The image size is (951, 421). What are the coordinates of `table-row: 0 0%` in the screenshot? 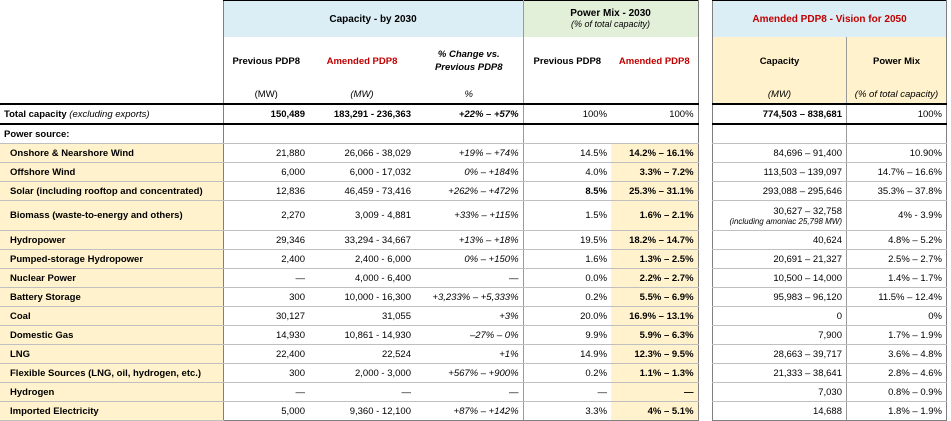 It's located at (829, 316).